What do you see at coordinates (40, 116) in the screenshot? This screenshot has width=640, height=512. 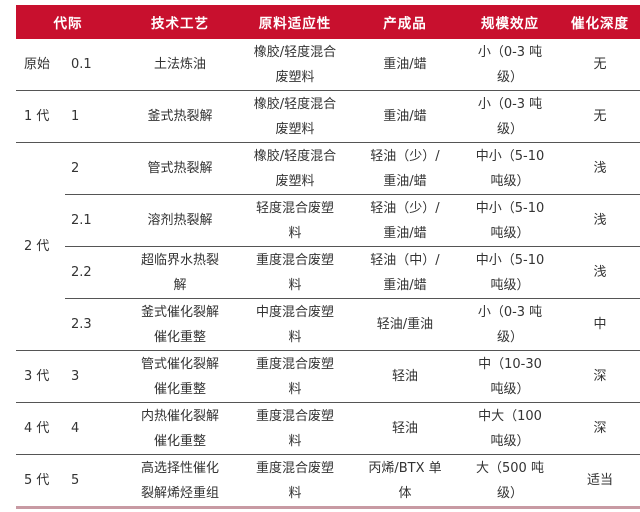 I see `generation-cell: 1 代` at bounding box center [40, 116].